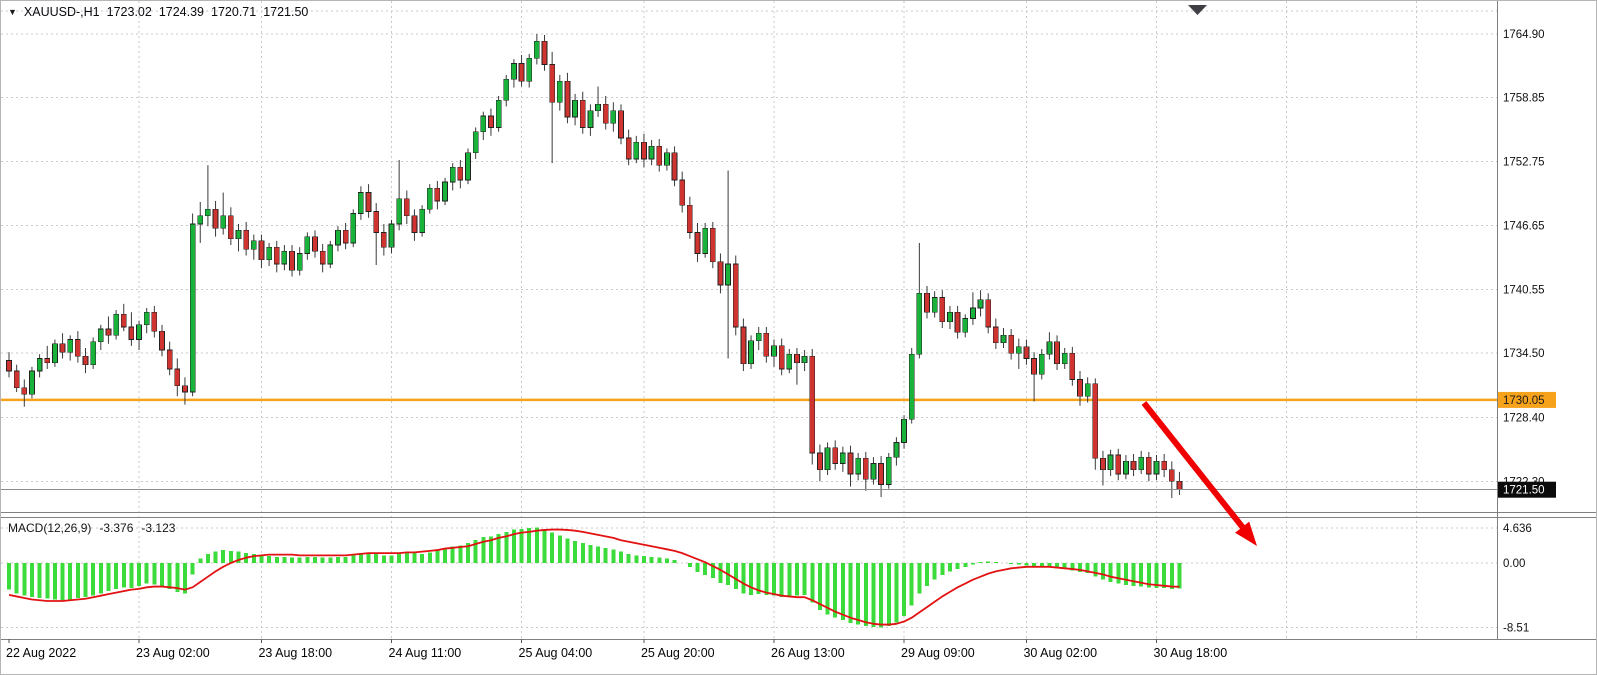 The width and height of the screenshot is (1597, 675). What do you see at coordinates (1524, 163) in the screenshot?
I see `price-axis-label: 1752.75` at bounding box center [1524, 163].